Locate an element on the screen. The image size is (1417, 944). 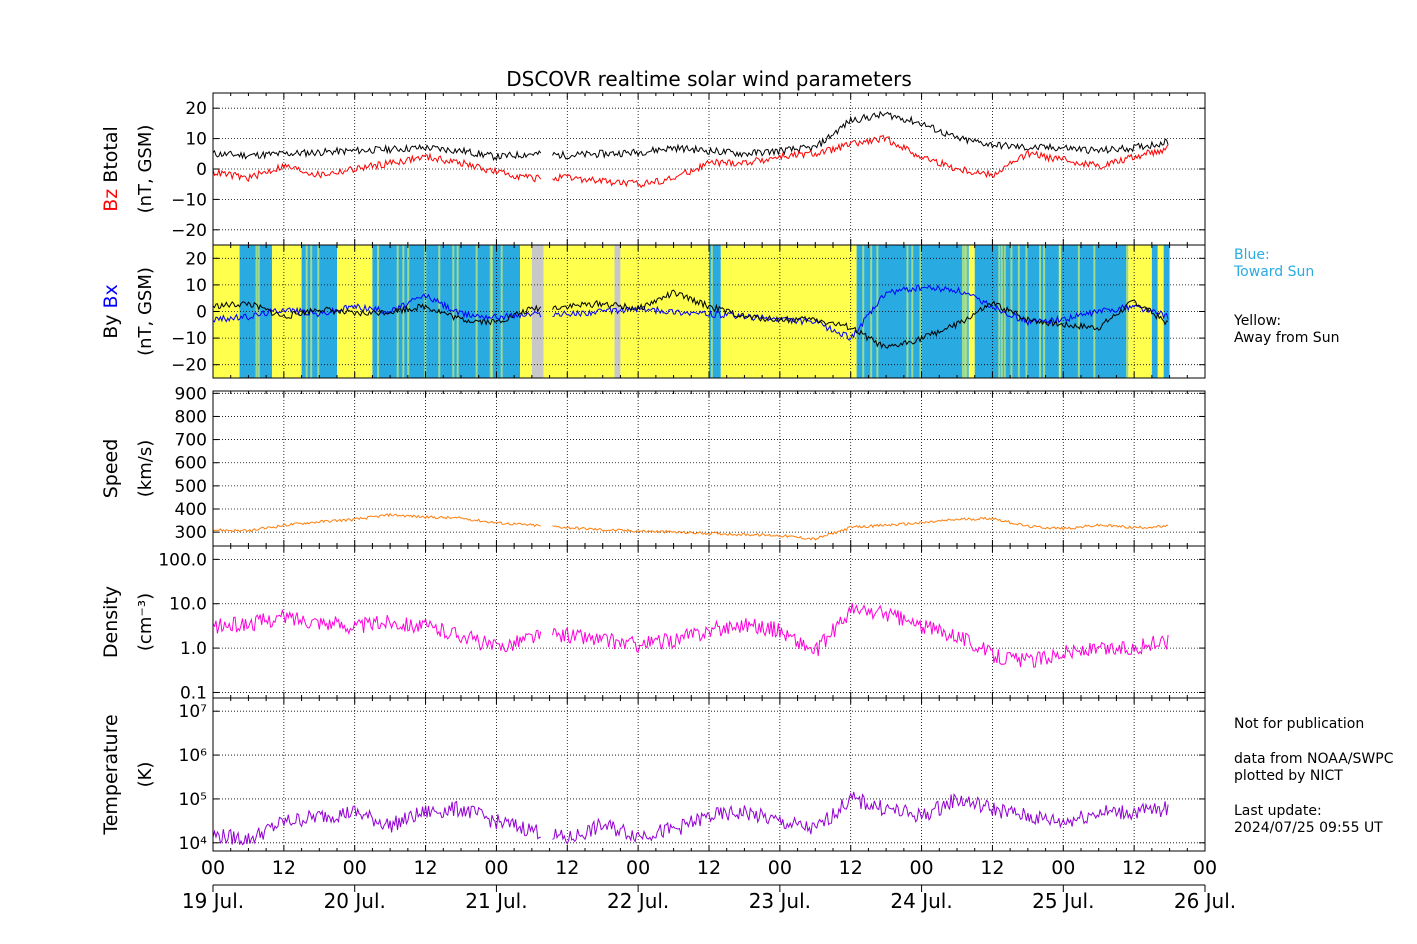
y-tick-label: 10.0 is located at coordinates (188, 605).